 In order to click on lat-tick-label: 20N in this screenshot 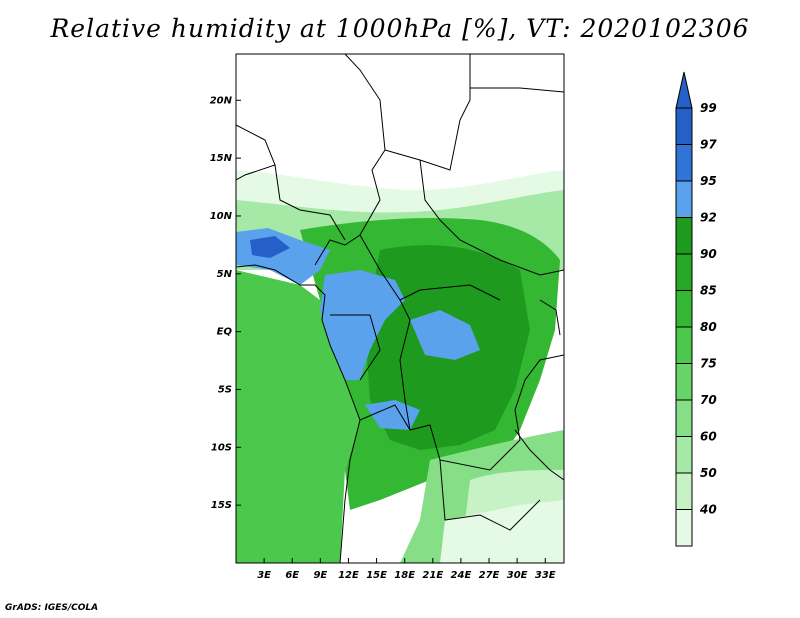, I will do `click(221, 100)`.